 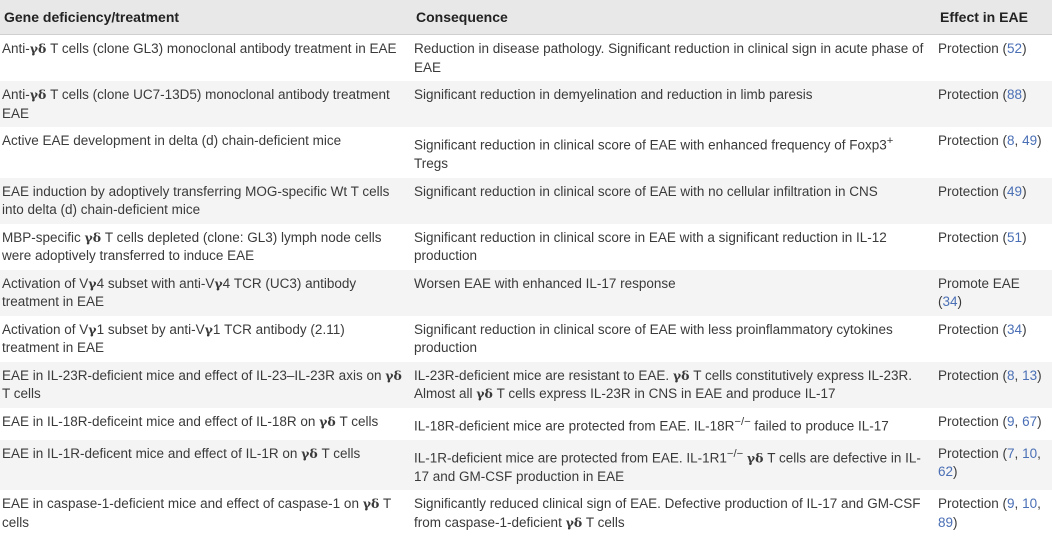 I want to click on reference-link: 7, so click(x=1011, y=453).